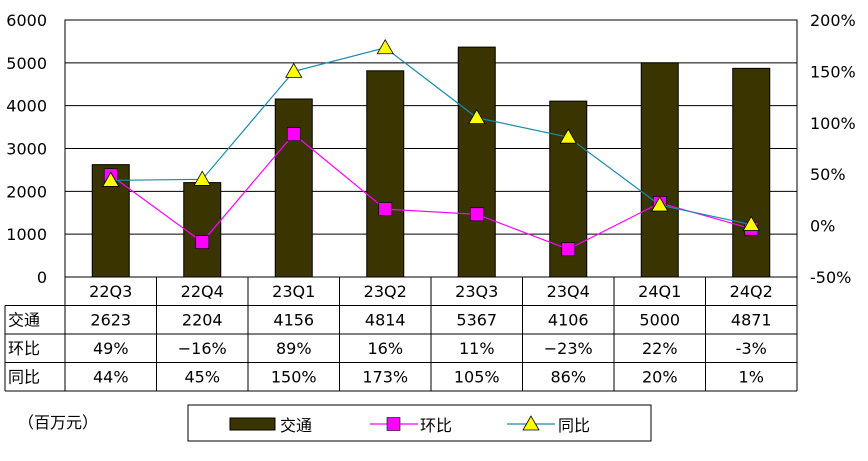 The width and height of the screenshot is (868, 461). Describe the element at coordinates (568, 320) in the screenshot. I see `table-cell: 4106` at that location.